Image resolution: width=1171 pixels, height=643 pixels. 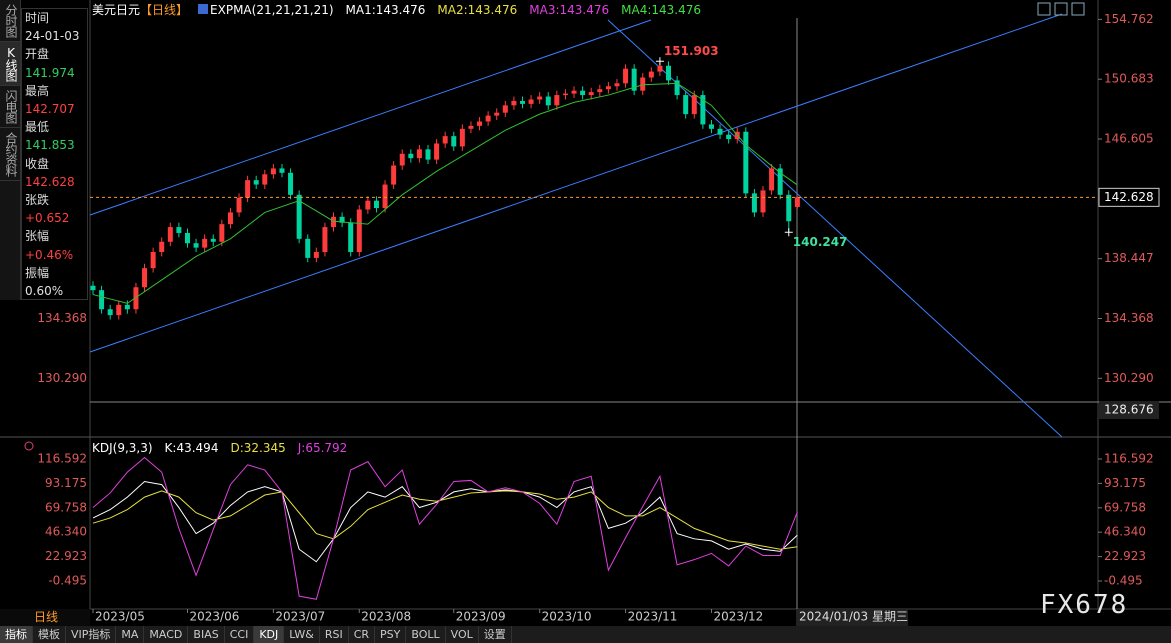 What do you see at coordinates (214, 617) in the screenshot?
I see `x-tick-label: 2023/06` at bounding box center [214, 617].